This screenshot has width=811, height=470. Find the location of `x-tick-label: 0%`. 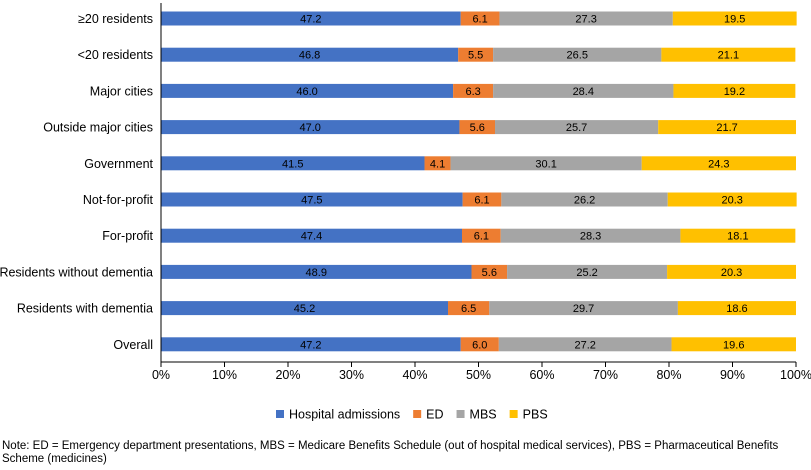

x-tick-label: 0% is located at coordinates (161, 375).